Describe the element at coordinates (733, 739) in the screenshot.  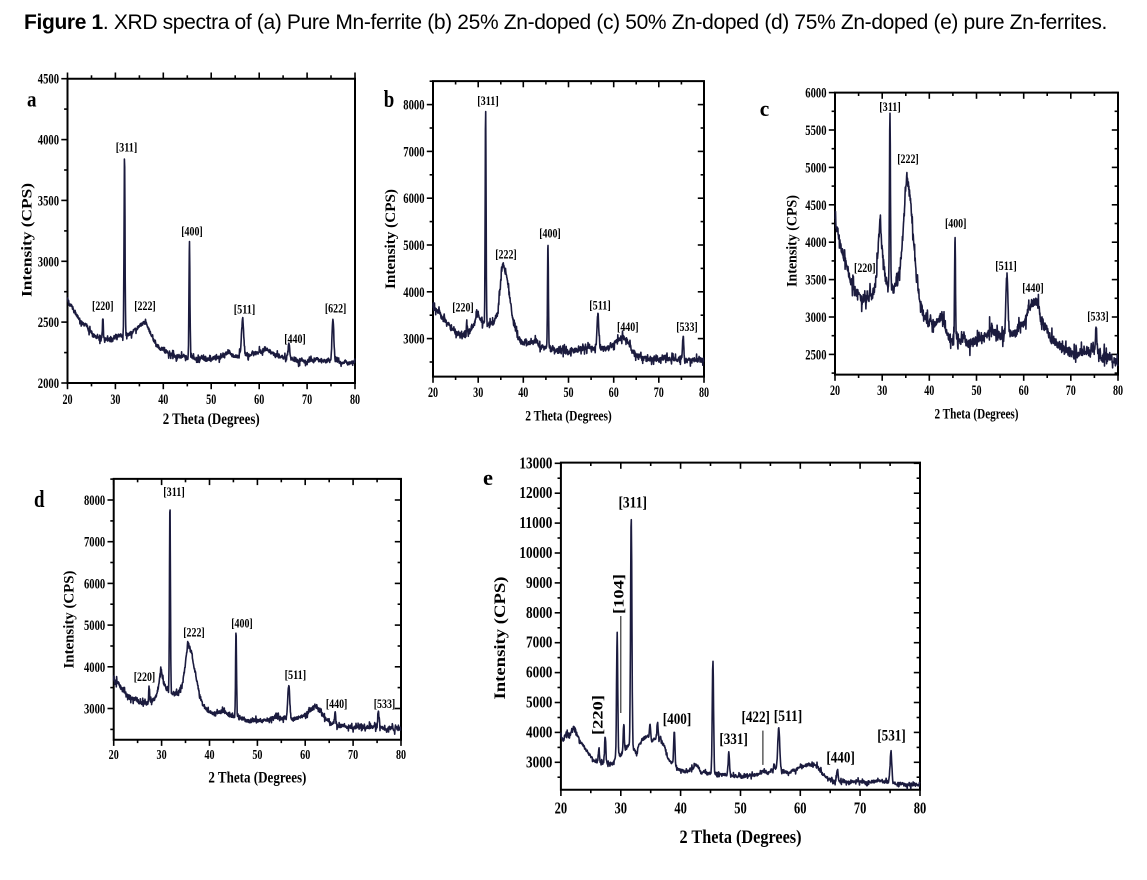
I see `svg-text: [331]` at that location.